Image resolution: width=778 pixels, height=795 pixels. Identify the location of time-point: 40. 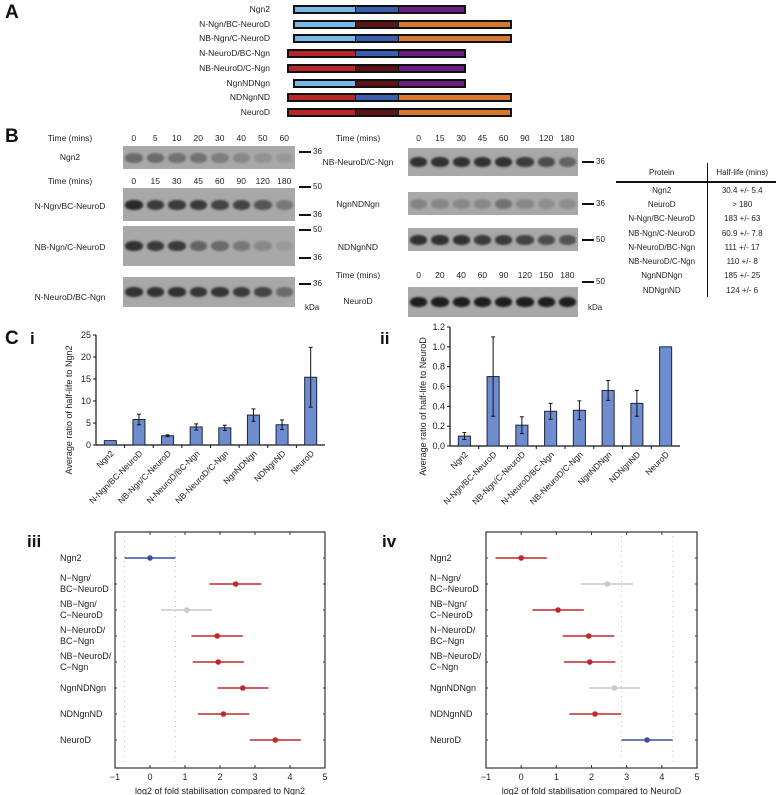
(241, 138).